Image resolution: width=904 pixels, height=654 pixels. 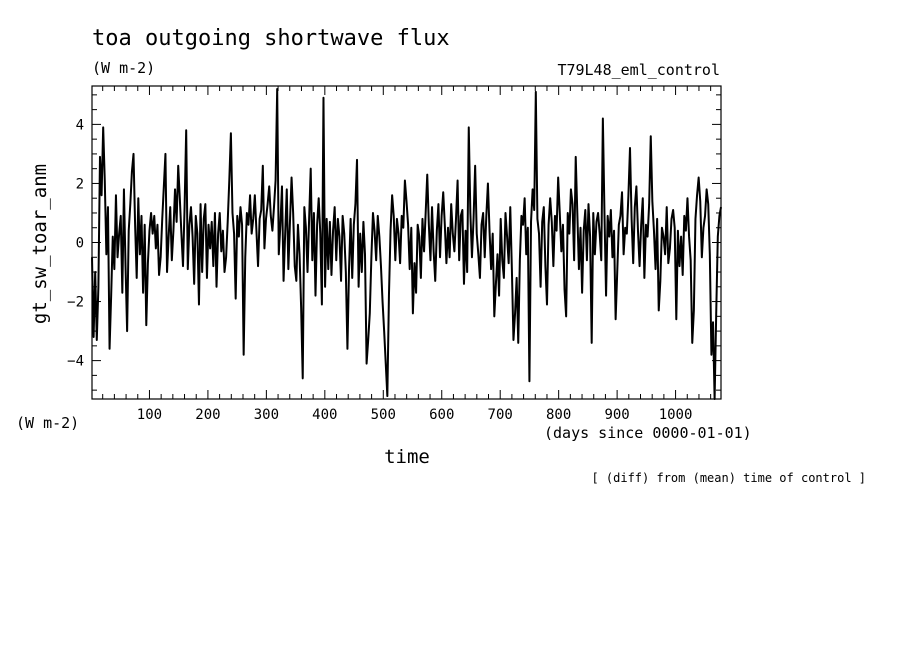 I want to click on x-tick-label: 600, so click(x=441, y=415).